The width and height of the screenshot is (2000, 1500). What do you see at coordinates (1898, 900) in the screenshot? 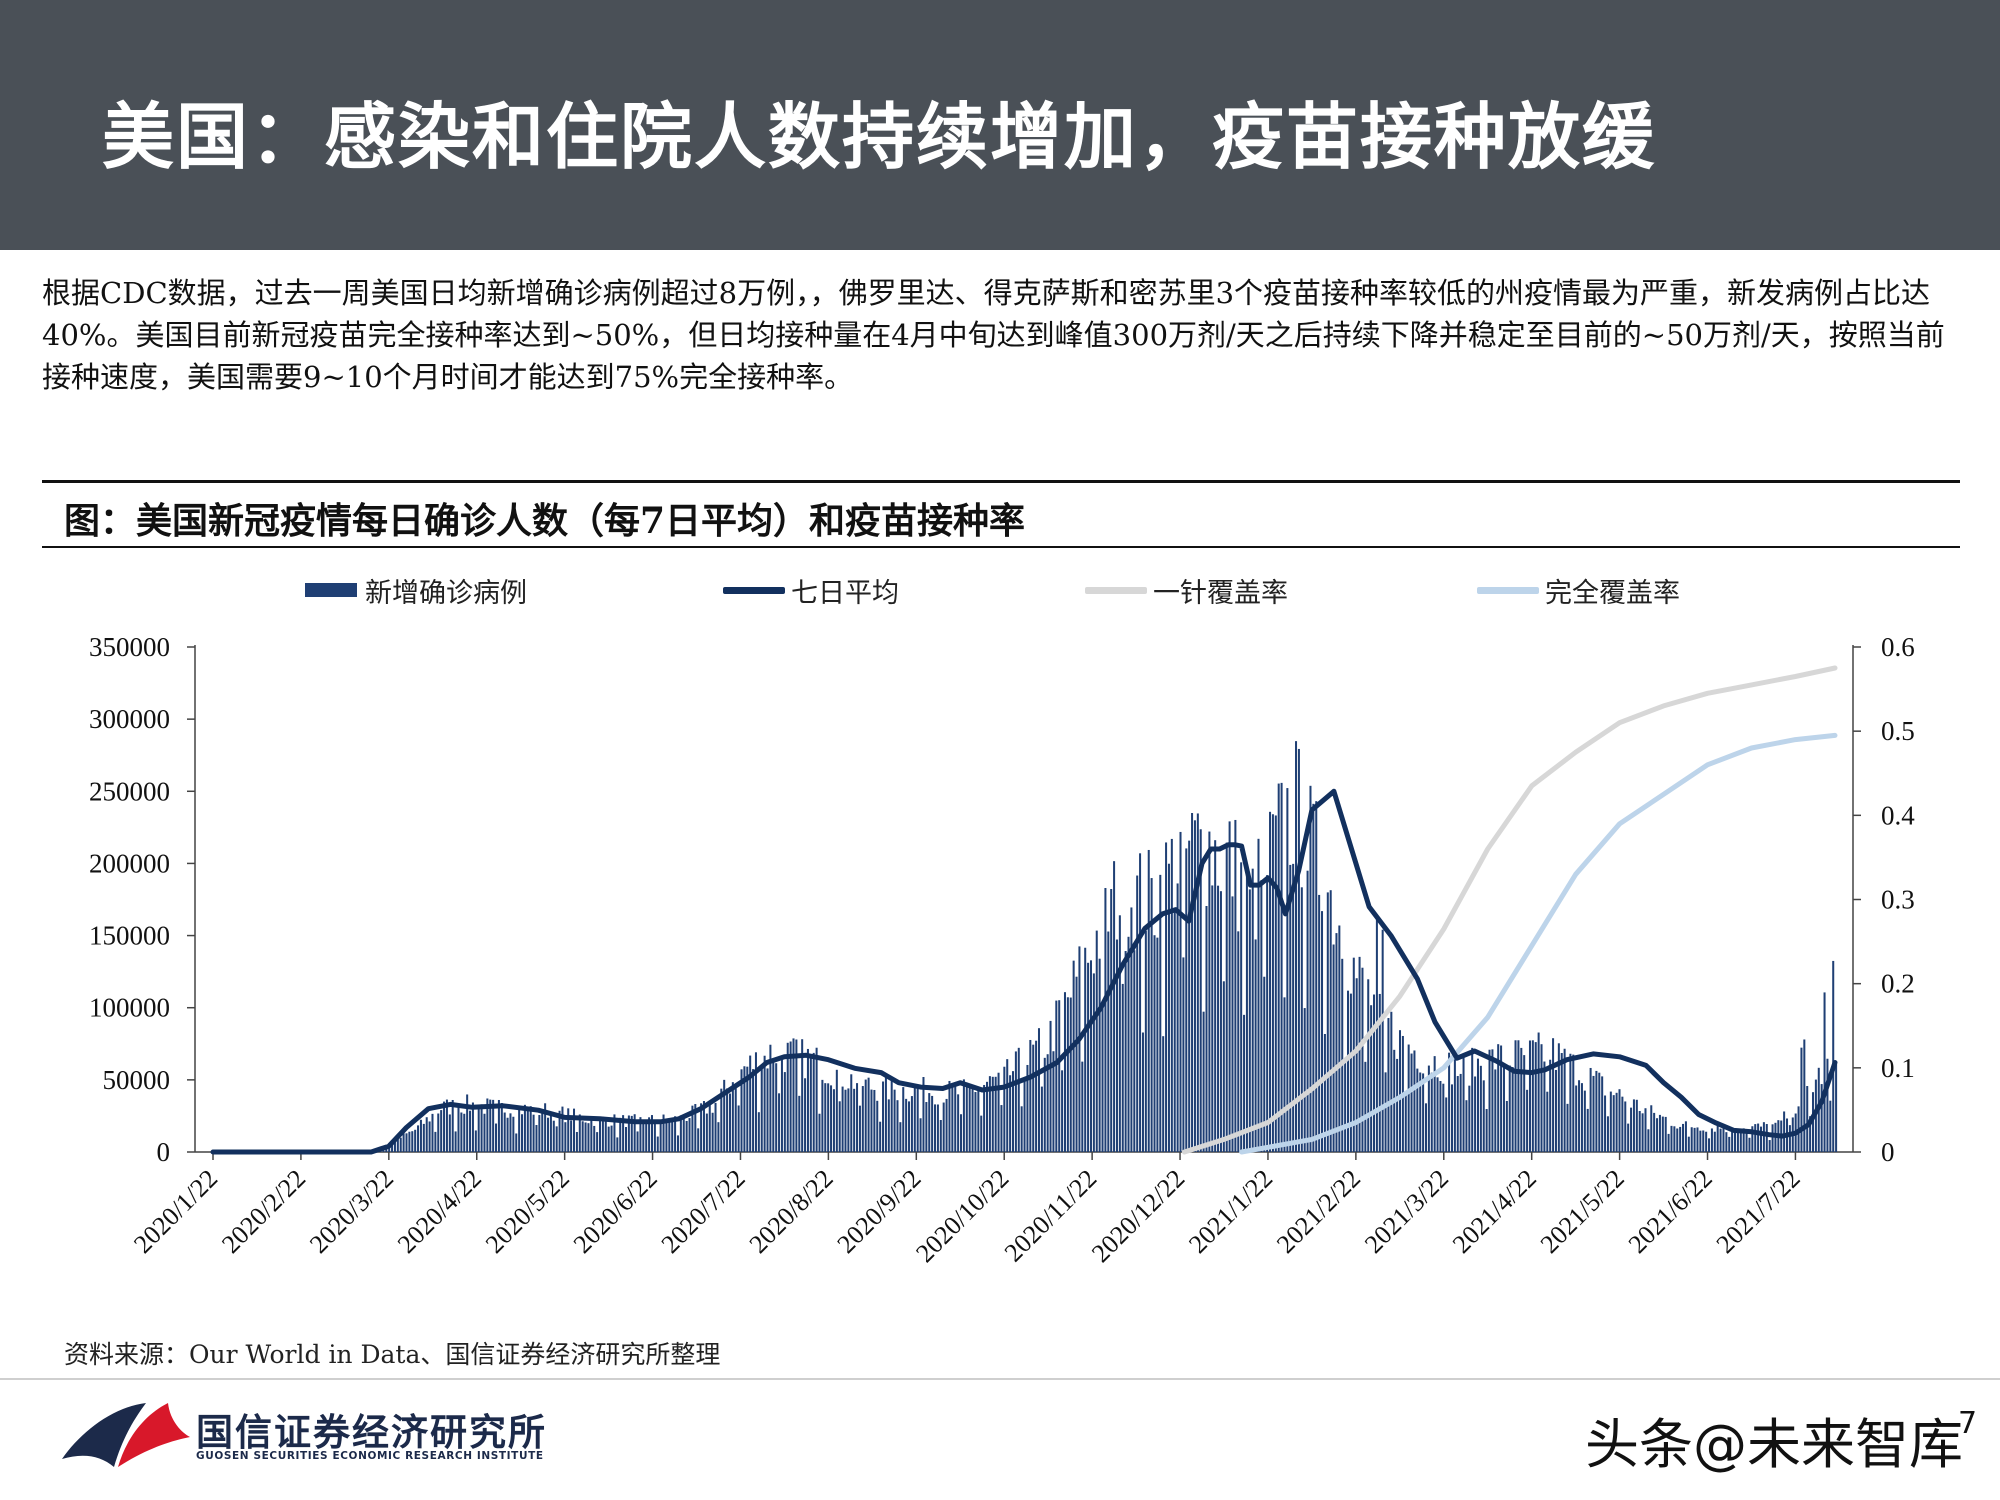
I see `y-right-tick-label: 0.3` at bounding box center [1898, 900].